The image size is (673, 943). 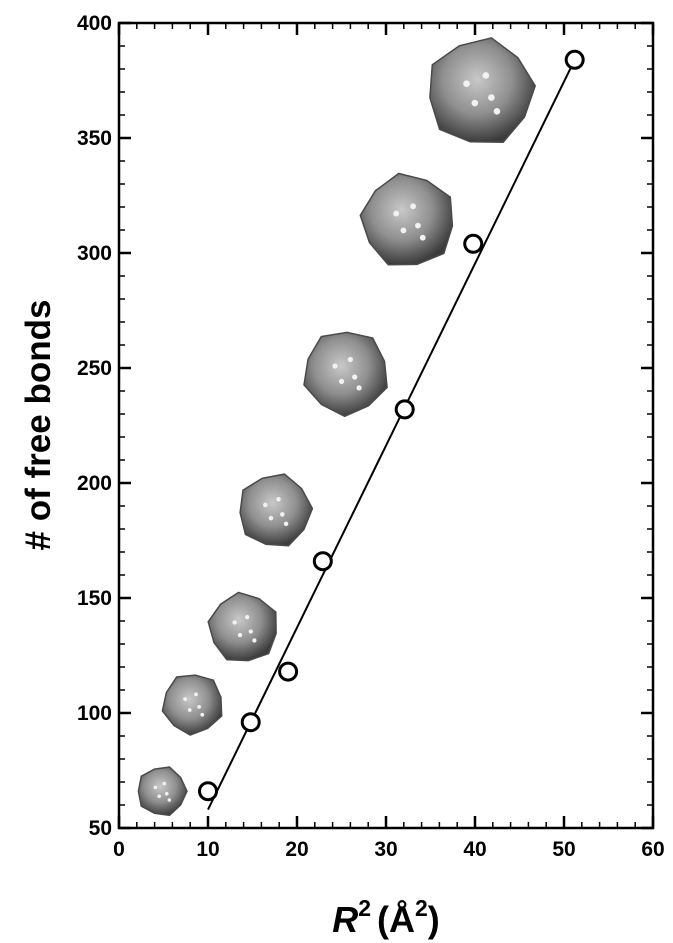 I want to click on y-tick-label: 200, so click(x=94, y=483).